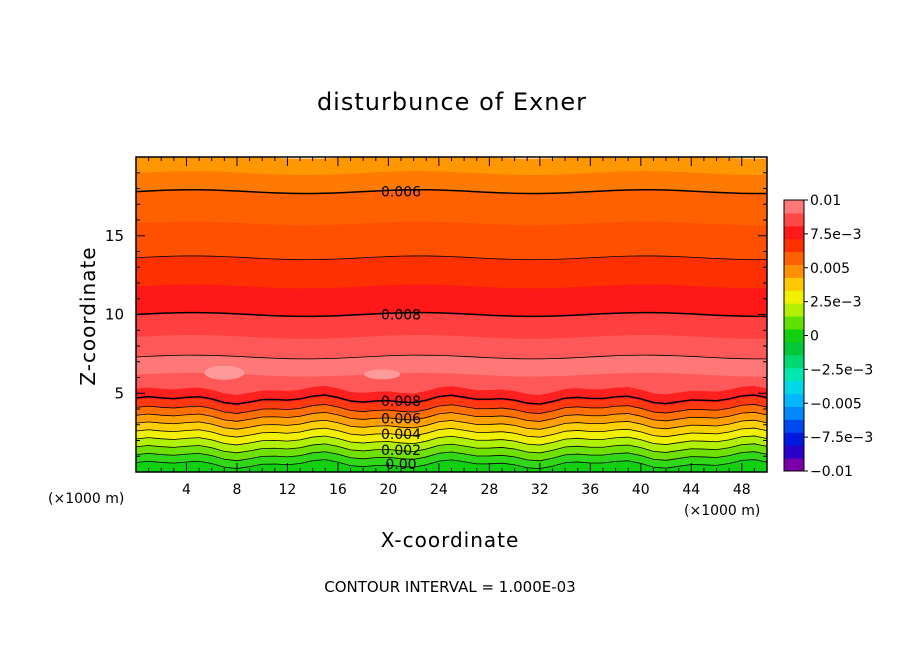 This screenshot has height=654, width=904. I want to click on contour-label: 0.00, so click(400, 465).